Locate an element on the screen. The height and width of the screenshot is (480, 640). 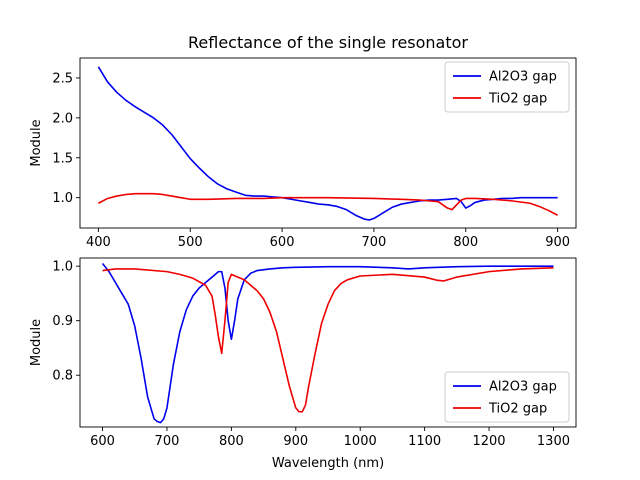
y-tick-label: 1.5 is located at coordinates (62, 158).